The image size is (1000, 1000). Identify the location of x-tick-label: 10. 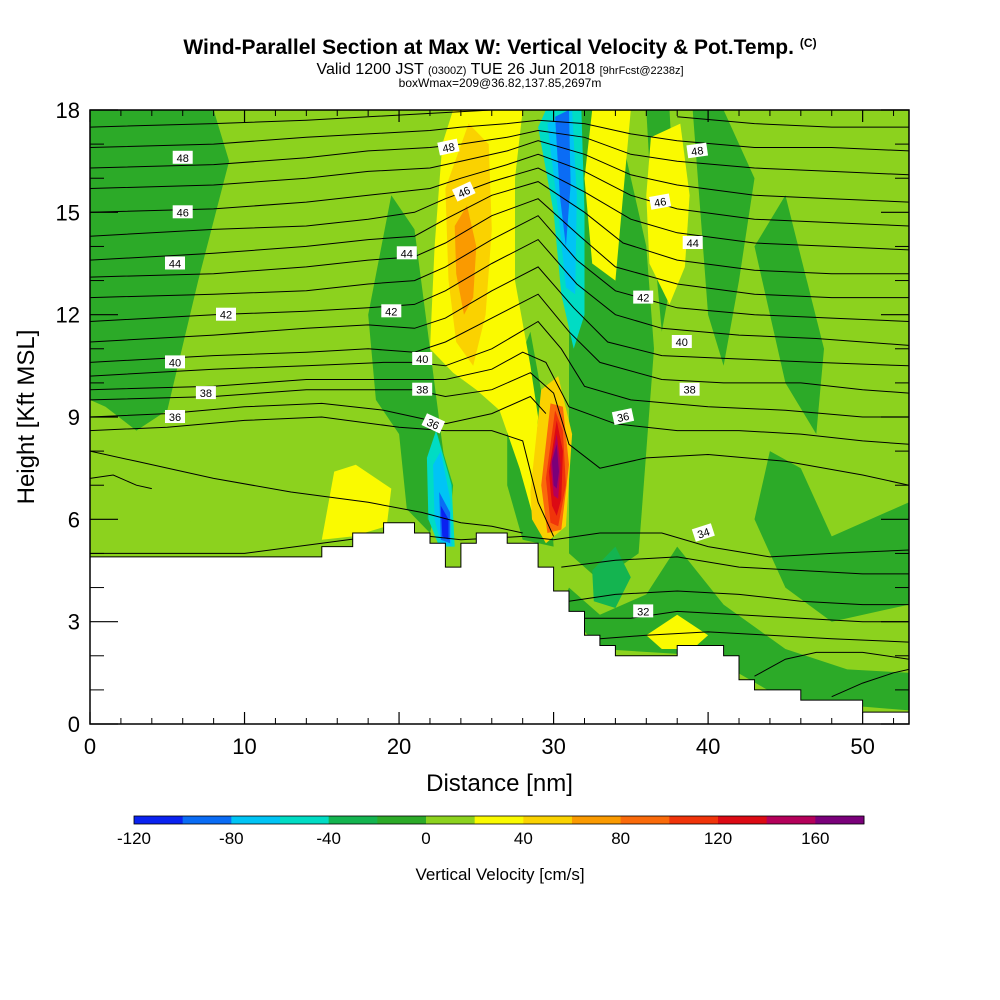
(244, 746).